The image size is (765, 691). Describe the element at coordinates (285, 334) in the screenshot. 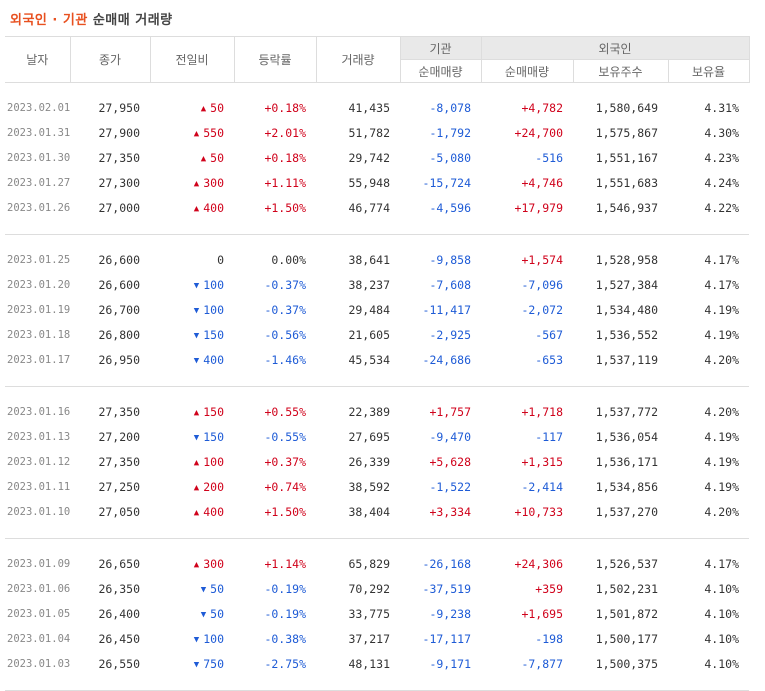

I see `cell-rate: -0.56%` at that location.